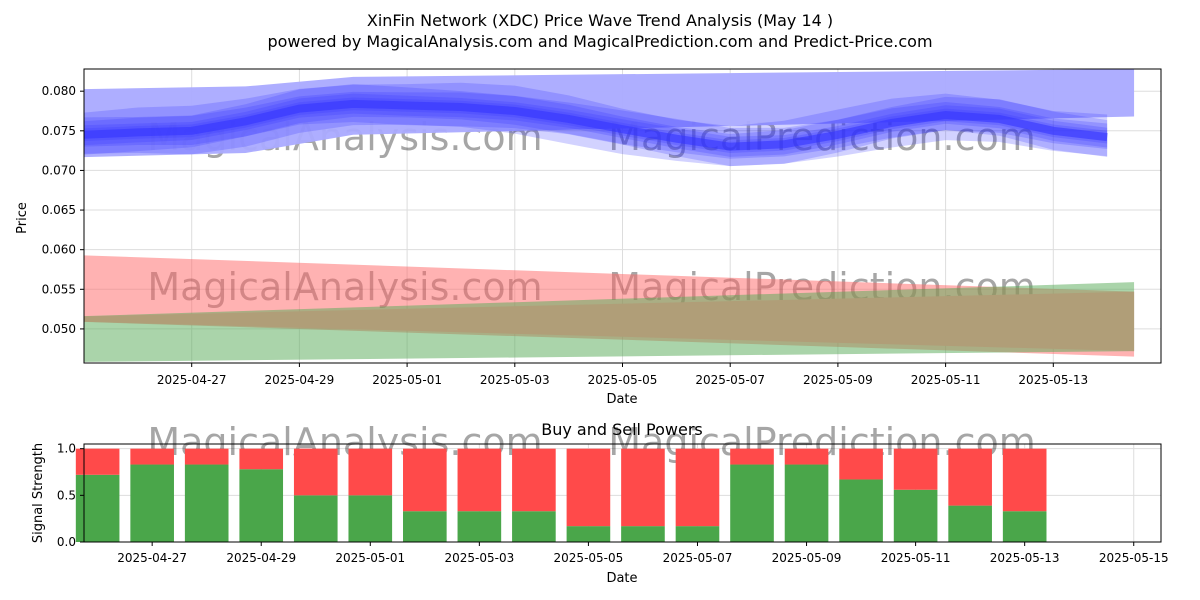  What do you see at coordinates (596, 125) in the screenshot?
I see `wave-center-line` at bounding box center [596, 125].